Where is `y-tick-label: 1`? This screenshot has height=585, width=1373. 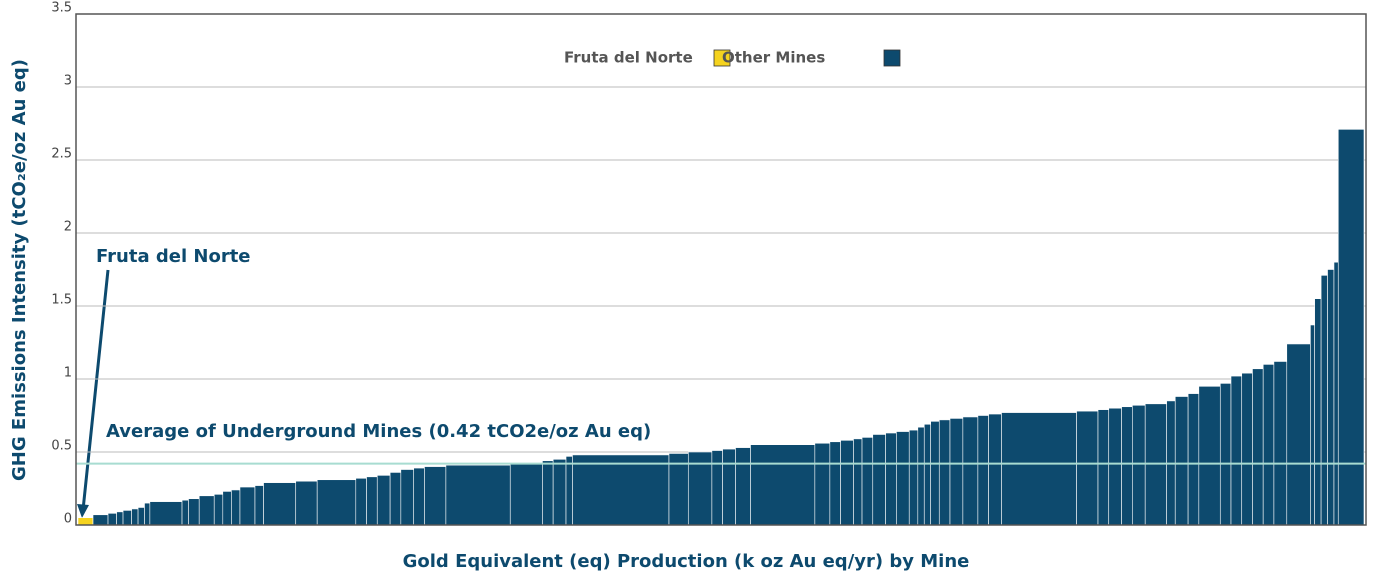
y-tick-label: 1 is located at coordinates (68, 373).